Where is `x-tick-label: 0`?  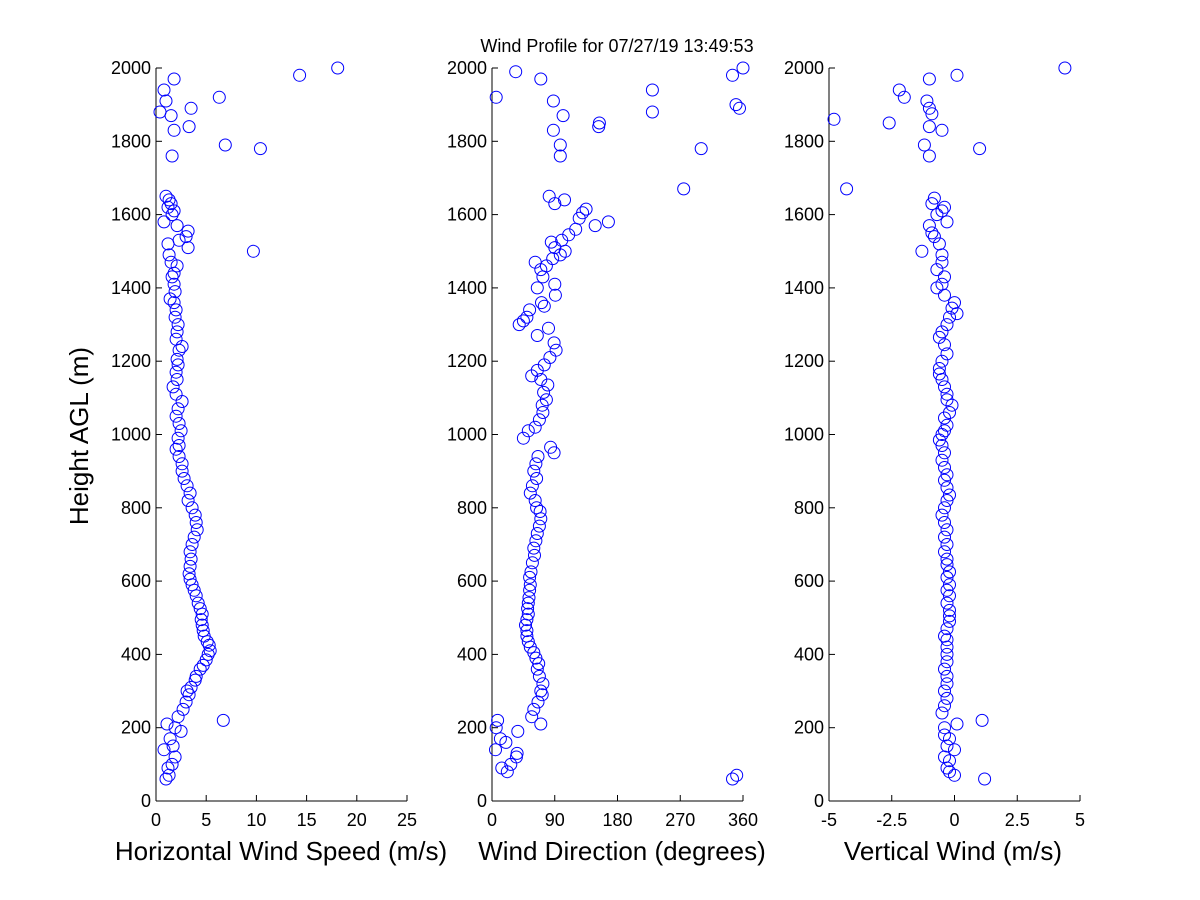 x-tick-label: 0 is located at coordinates (156, 820).